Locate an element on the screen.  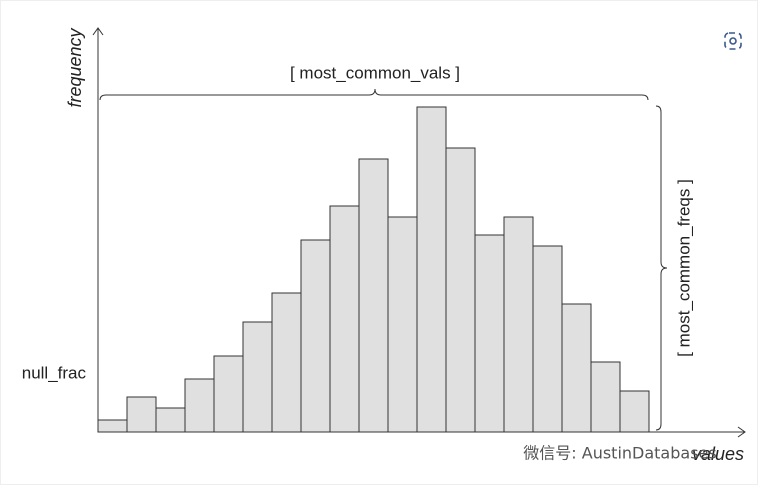
x-axis-label: values is located at coordinates (718, 454).